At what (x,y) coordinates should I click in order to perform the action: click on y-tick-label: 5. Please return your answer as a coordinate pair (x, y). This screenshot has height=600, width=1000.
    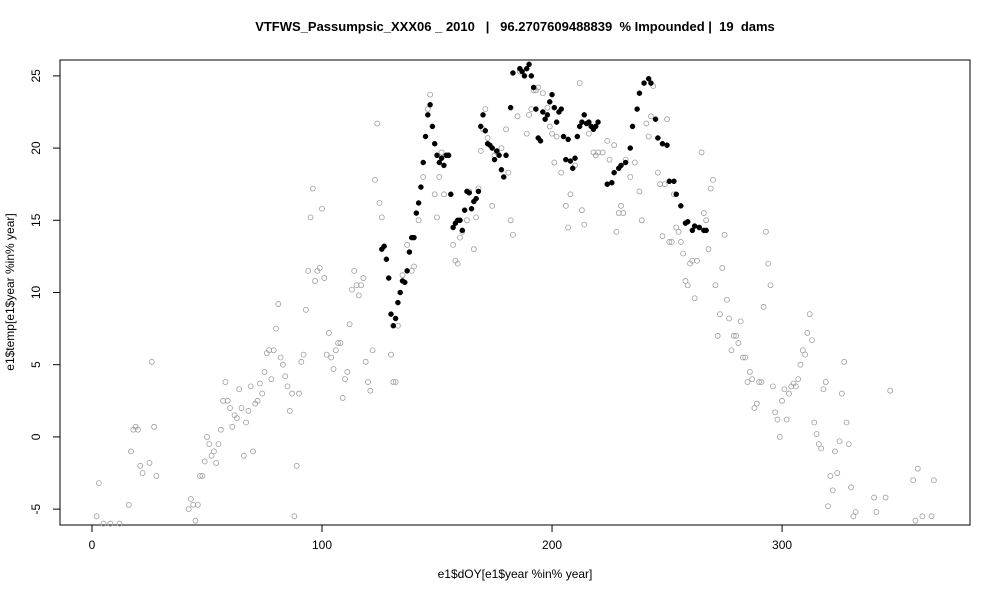
    Looking at the image, I should click on (36, 364).